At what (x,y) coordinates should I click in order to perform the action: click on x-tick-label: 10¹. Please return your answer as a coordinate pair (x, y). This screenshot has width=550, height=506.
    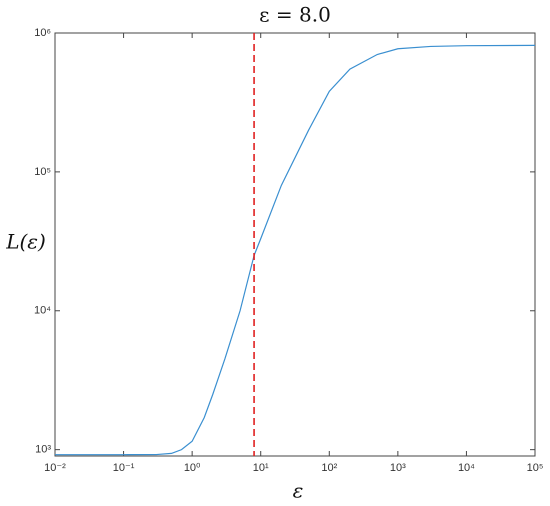
    Looking at the image, I should click on (261, 468).